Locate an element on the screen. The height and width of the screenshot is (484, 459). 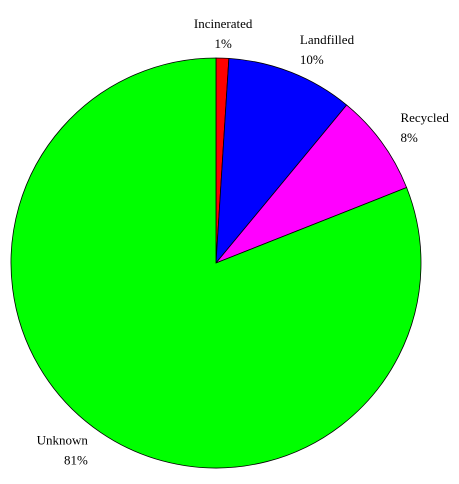
slice-label: Recycled is located at coordinates (424, 117).